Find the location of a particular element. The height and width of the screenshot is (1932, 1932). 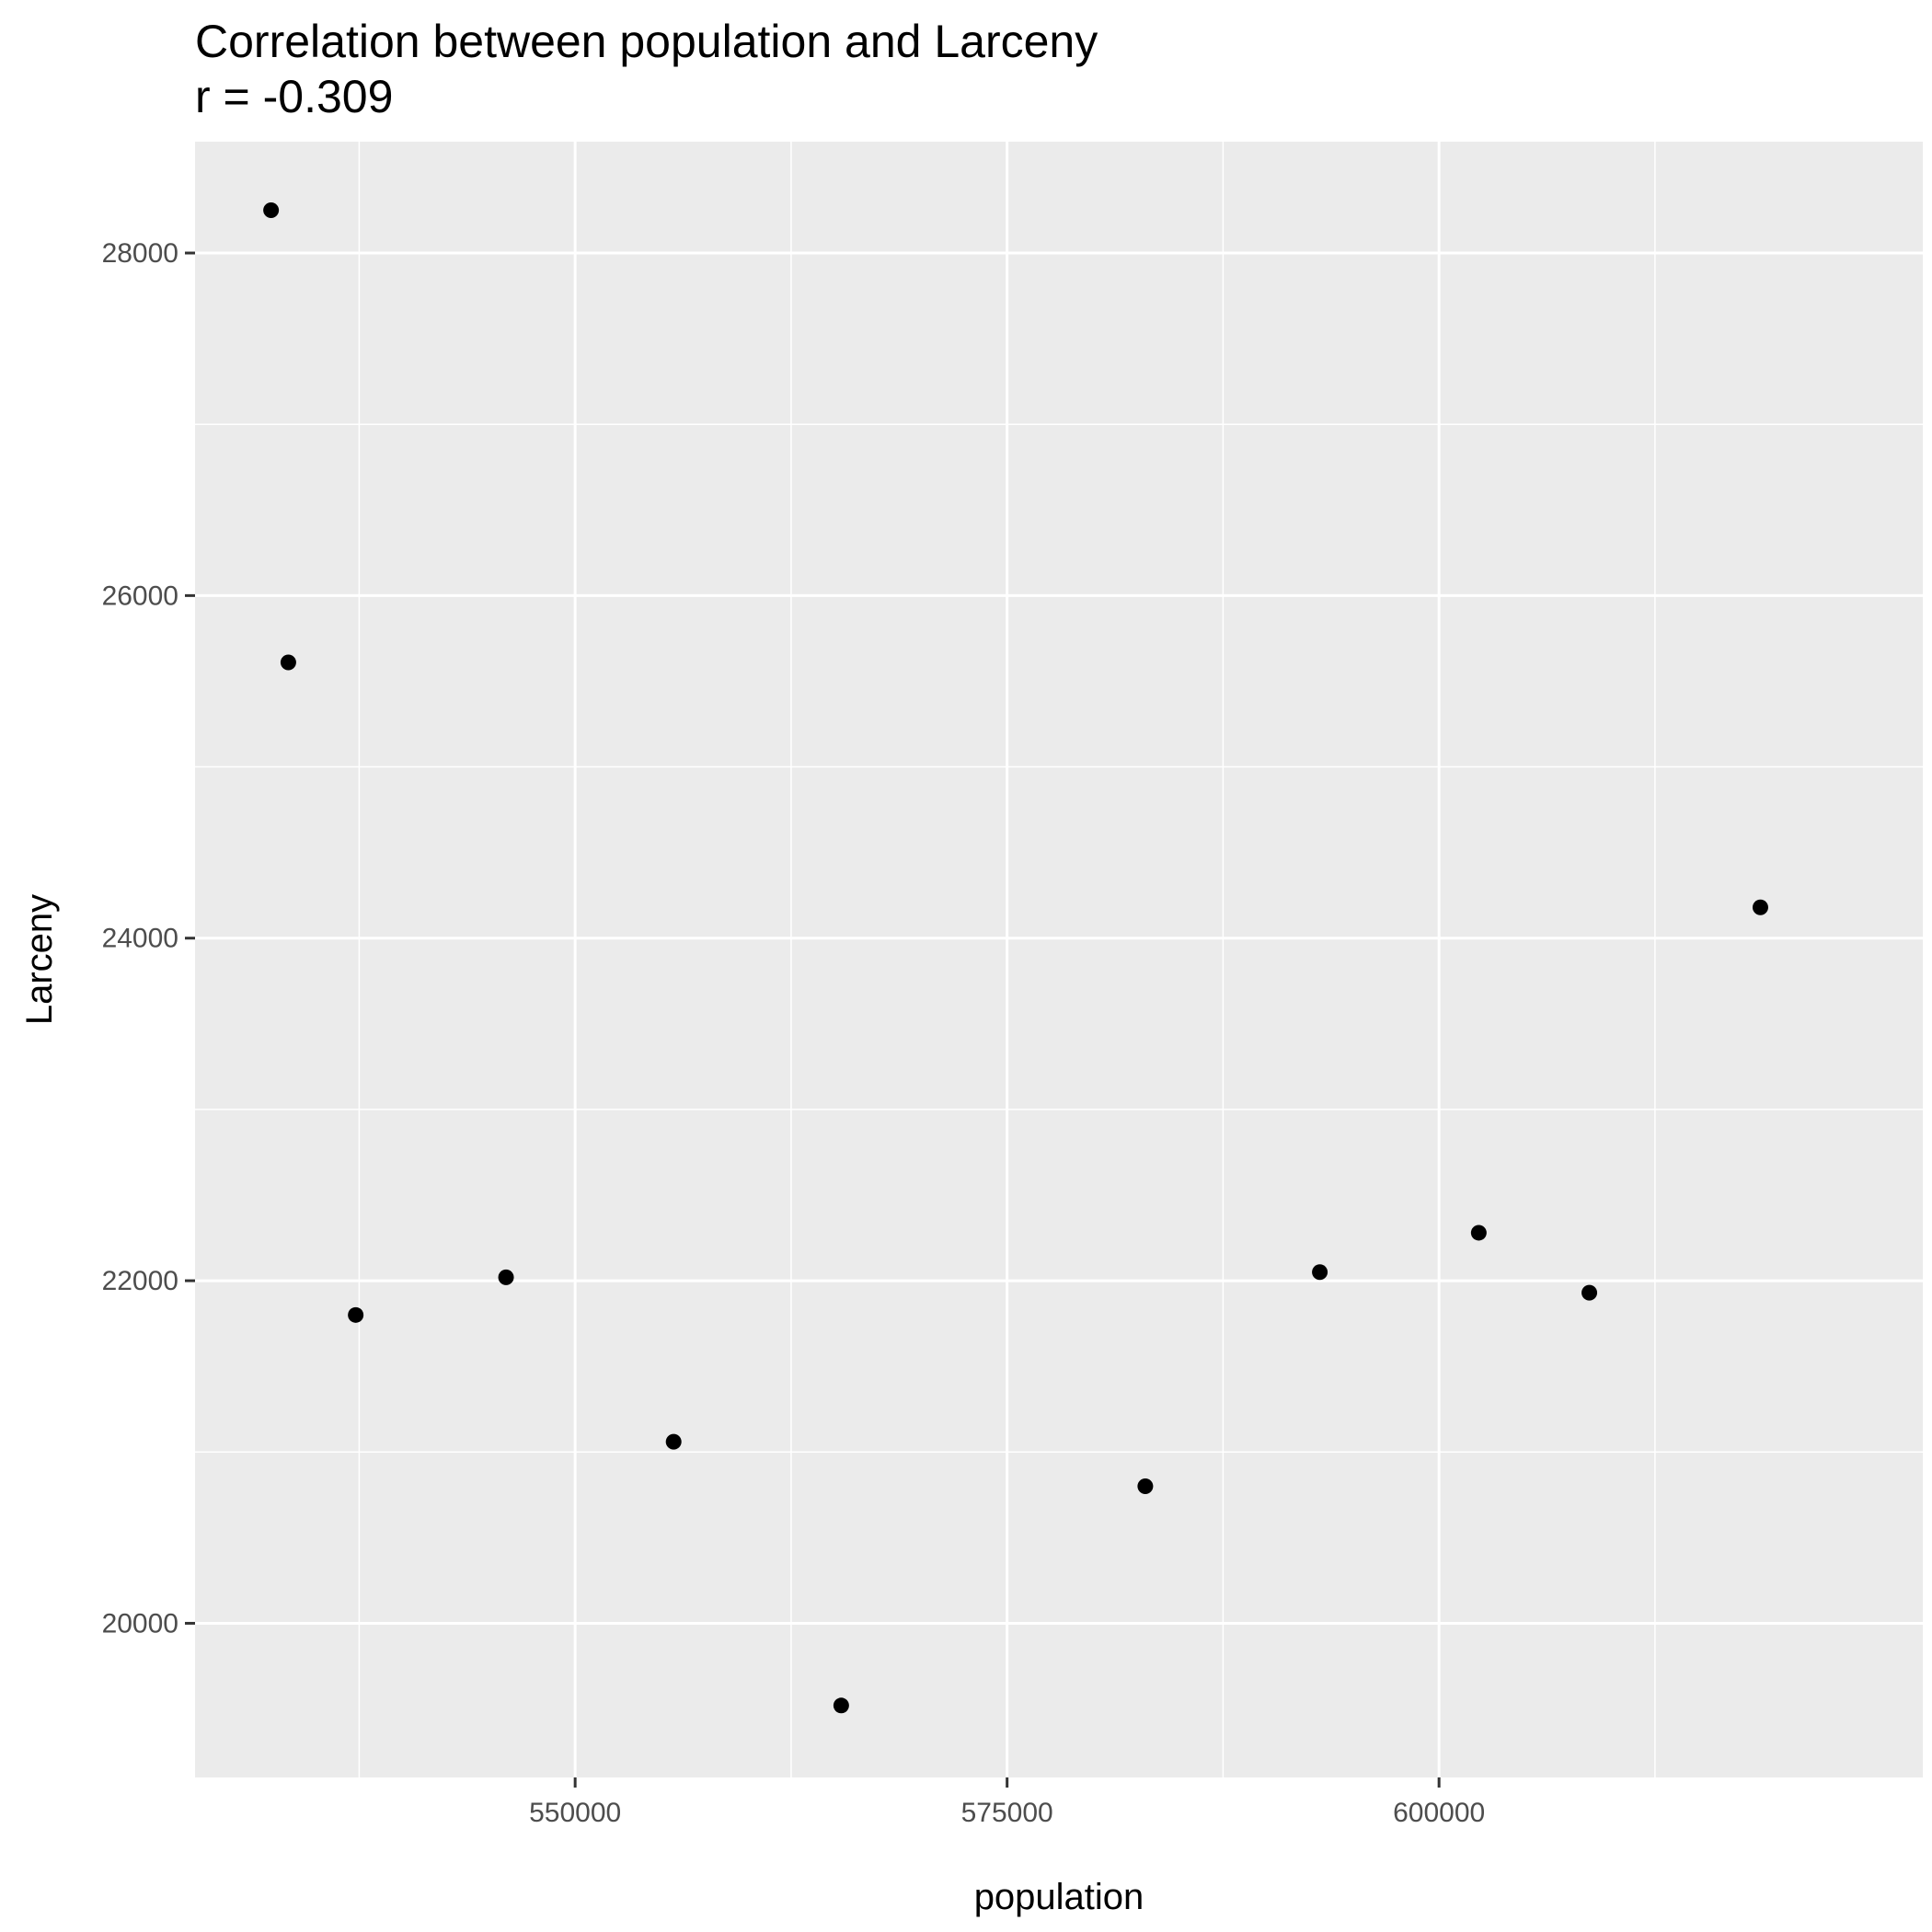

y-tick-label: 28000 is located at coordinates (140, 253).